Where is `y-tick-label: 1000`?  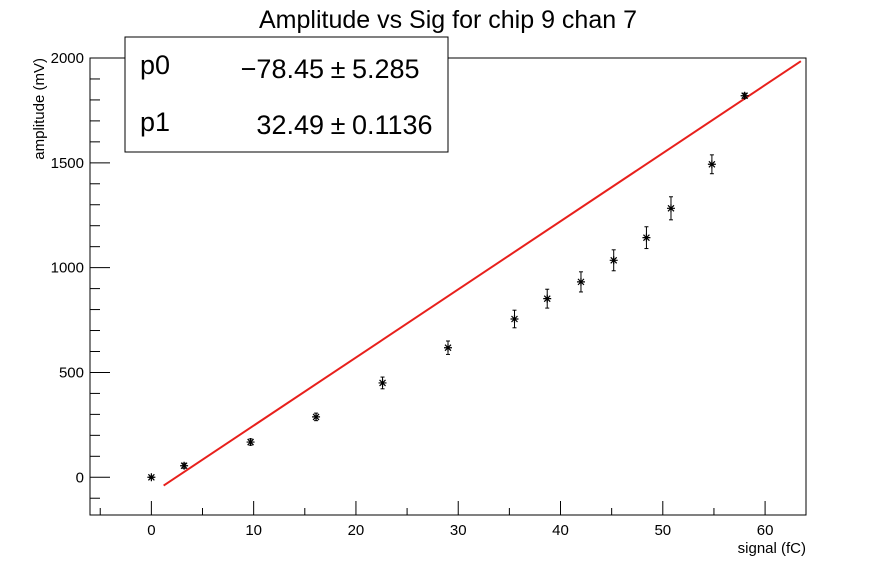
y-tick-label: 1000 is located at coordinates (67, 268).